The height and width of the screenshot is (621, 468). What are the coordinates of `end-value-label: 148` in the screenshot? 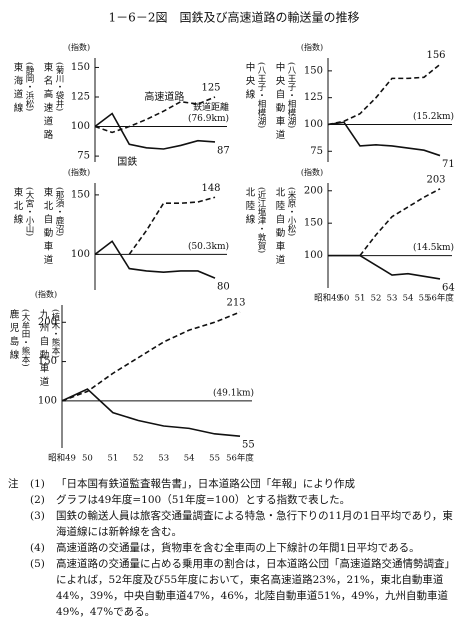 It's located at (210, 188).